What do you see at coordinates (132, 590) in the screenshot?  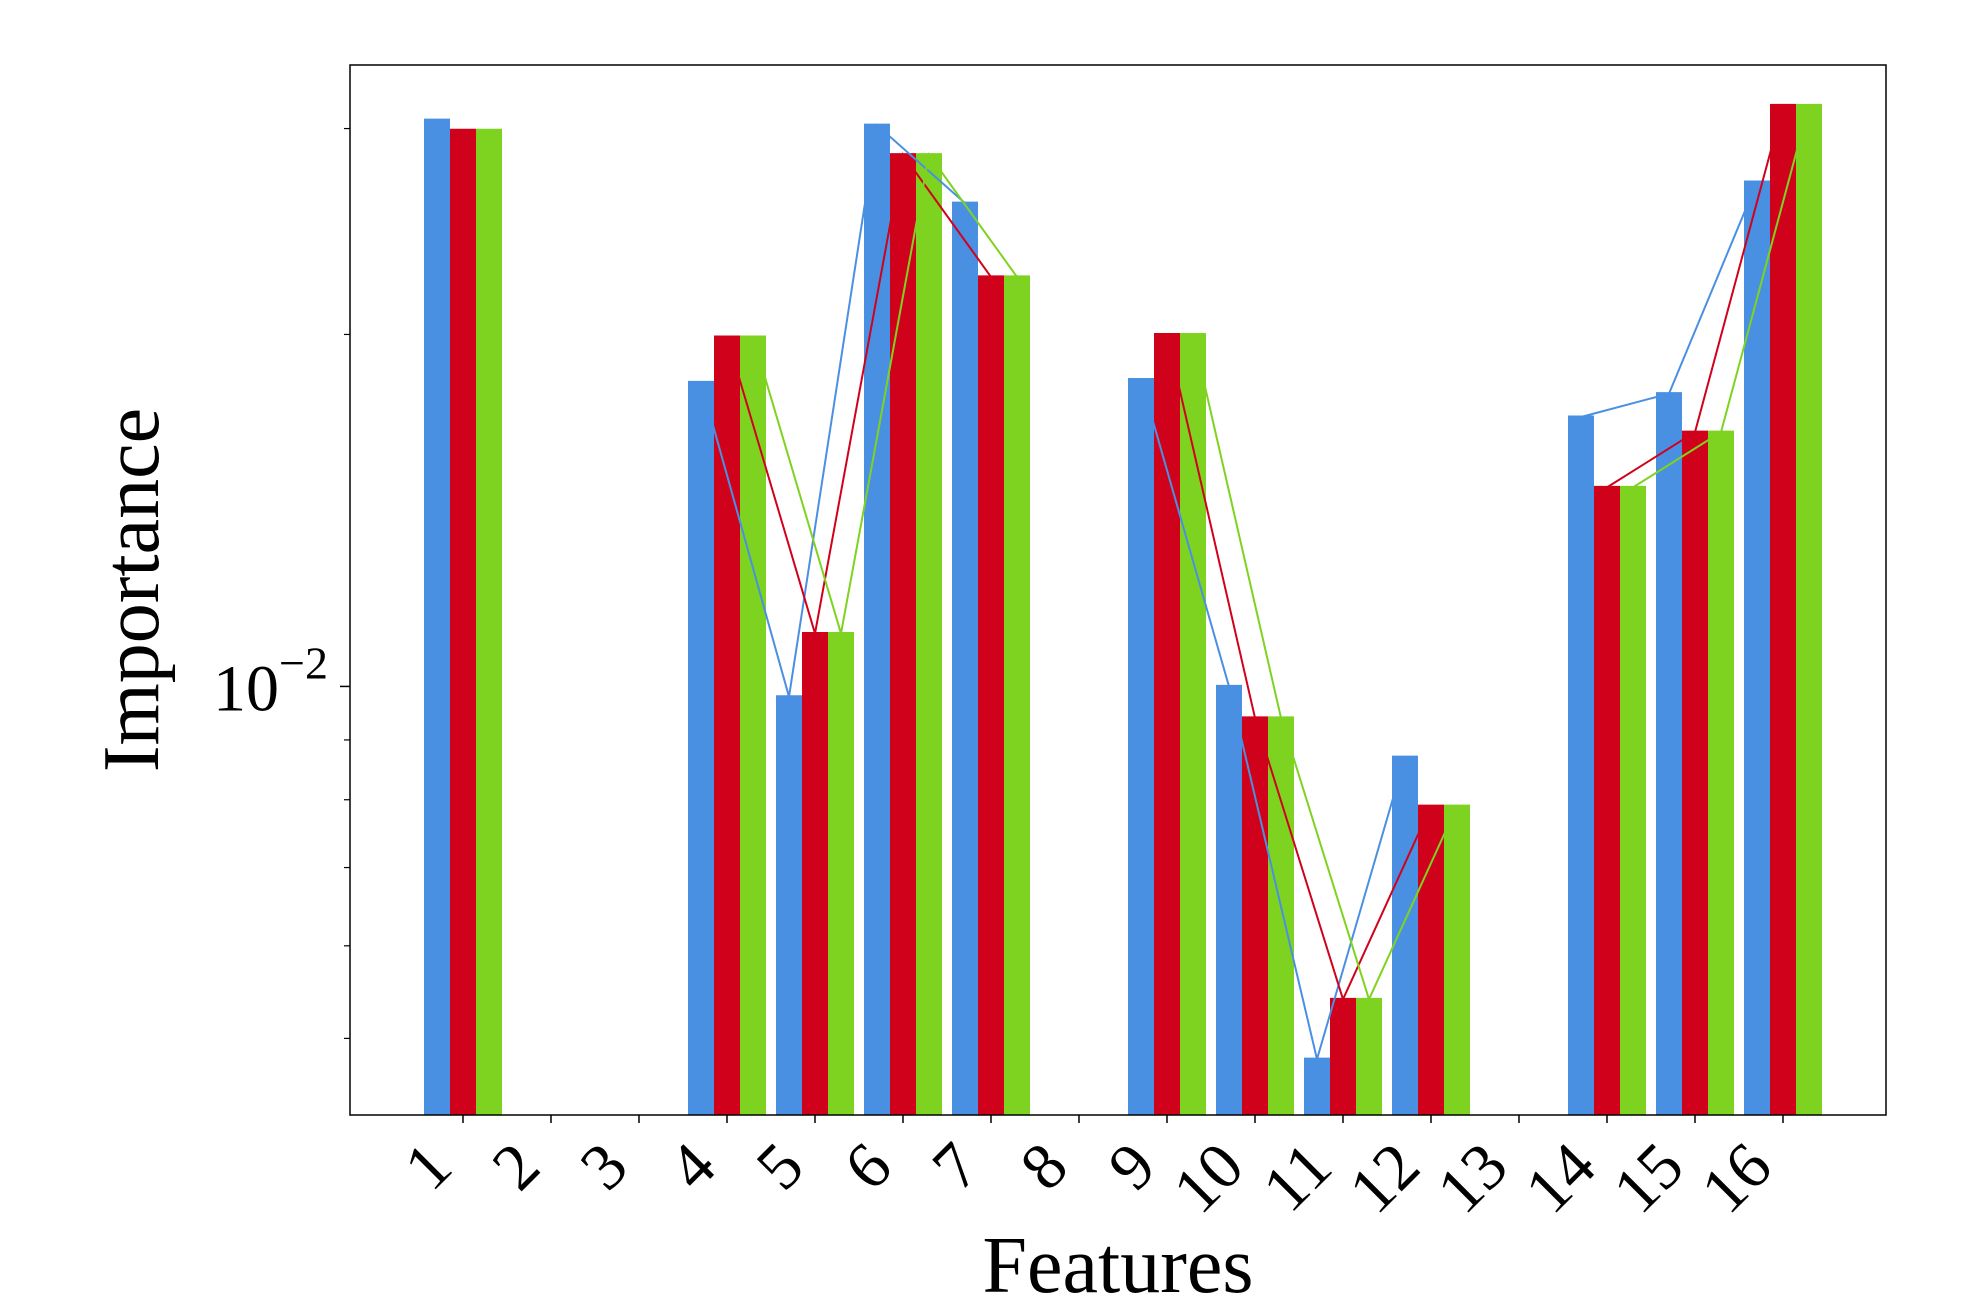 I see `y-axis-label: Importance` at bounding box center [132, 590].